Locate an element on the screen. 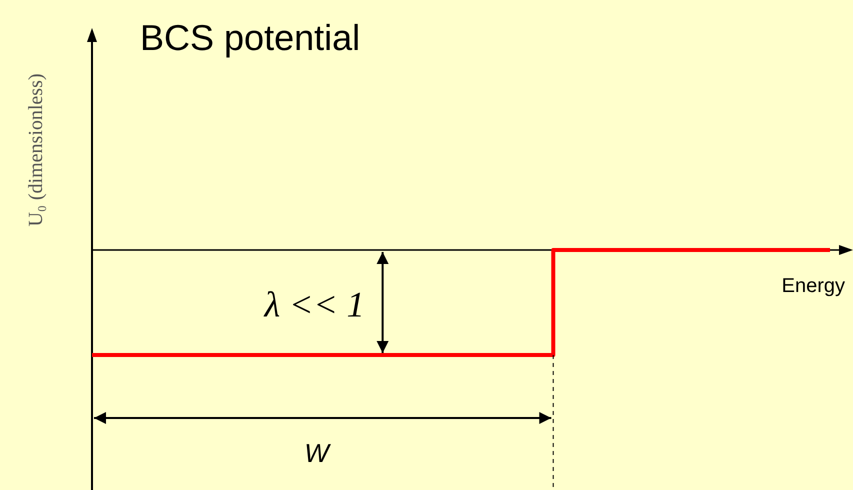 Image resolution: width=853 pixels, height=490 pixels. x-axis-title: Energy is located at coordinates (813, 286).